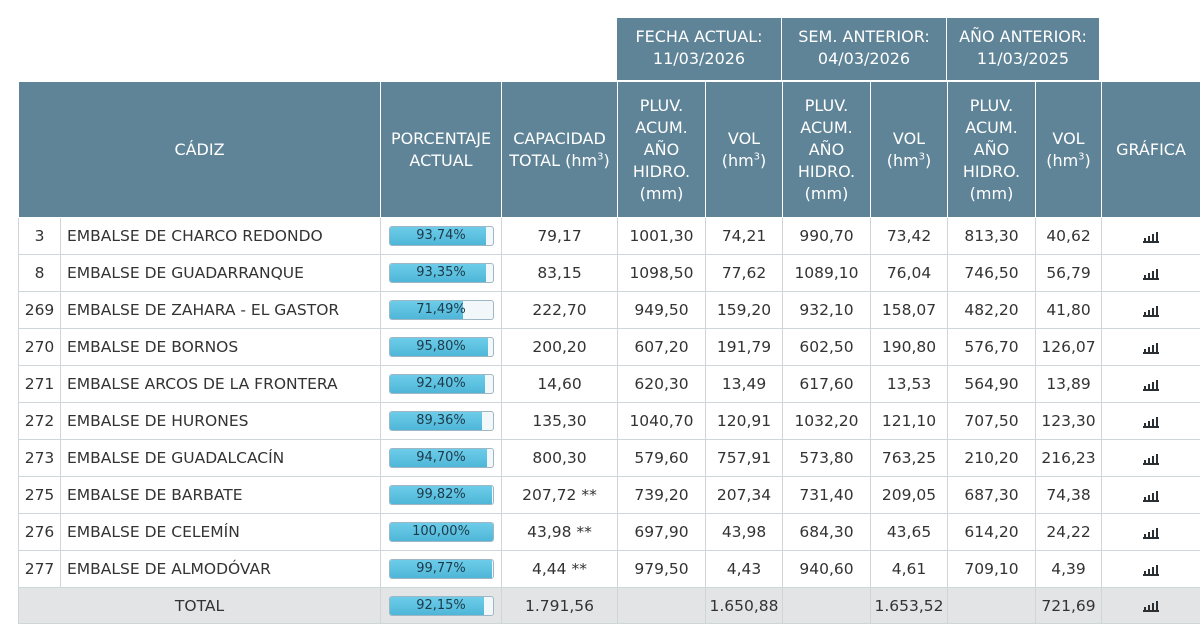  I want to click on pluv-current-value: 579,60, so click(661, 458).